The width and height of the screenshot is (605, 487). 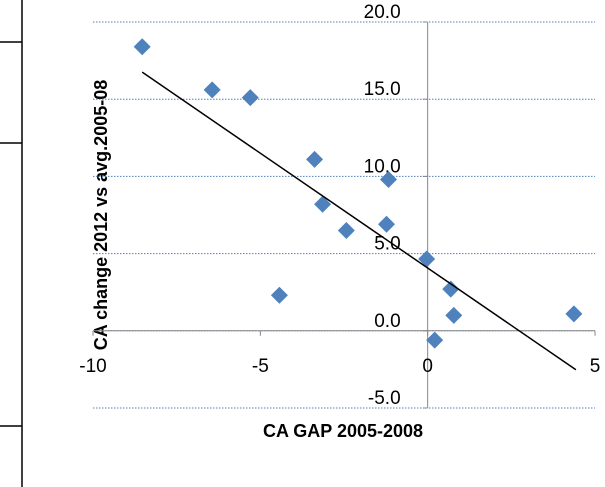 What do you see at coordinates (260, 366) in the screenshot?
I see `x-tick-label: -5` at bounding box center [260, 366].